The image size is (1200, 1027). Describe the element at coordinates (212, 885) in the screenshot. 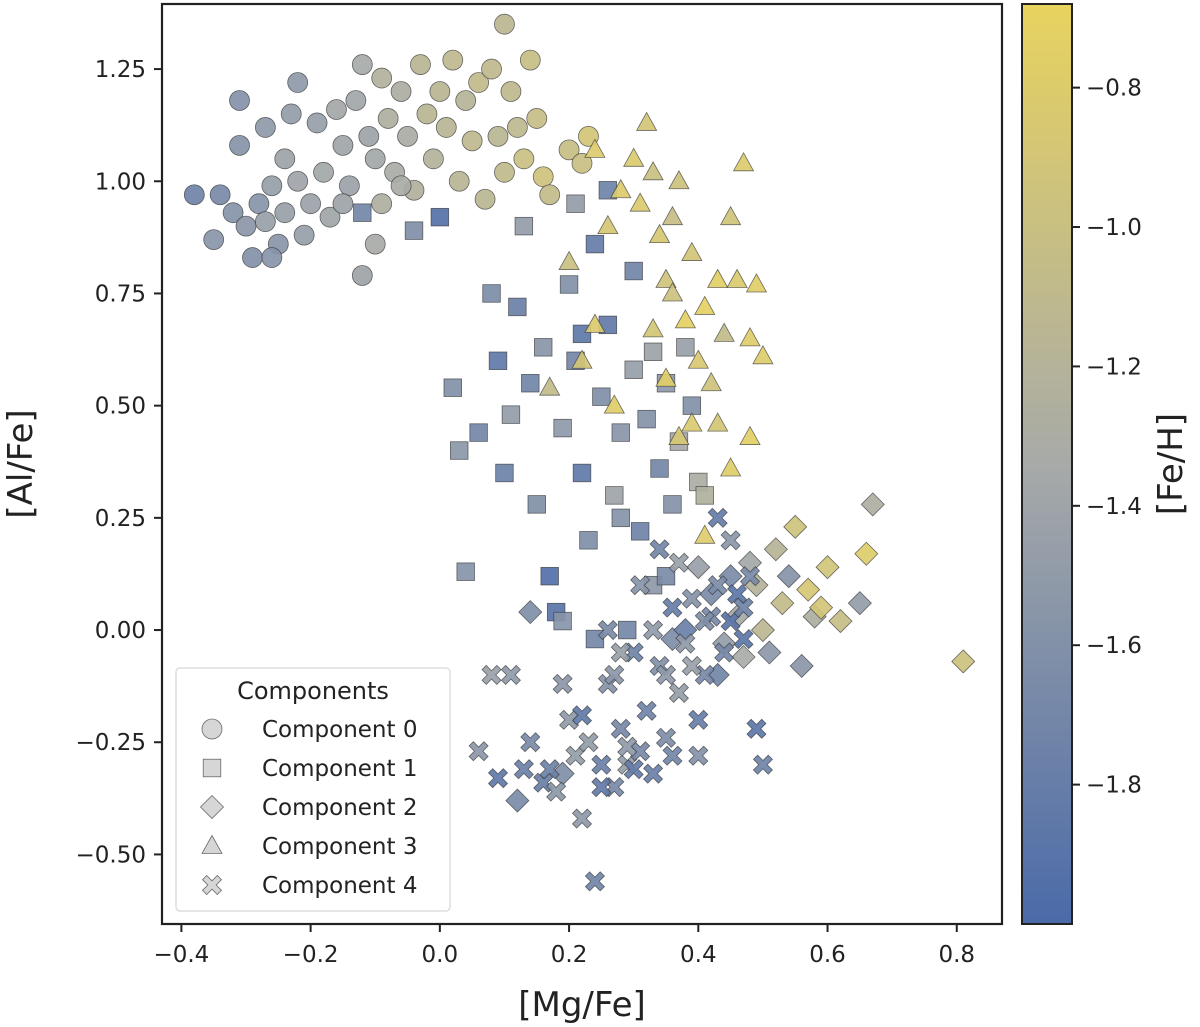

I see `legend-marker-x` at that location.